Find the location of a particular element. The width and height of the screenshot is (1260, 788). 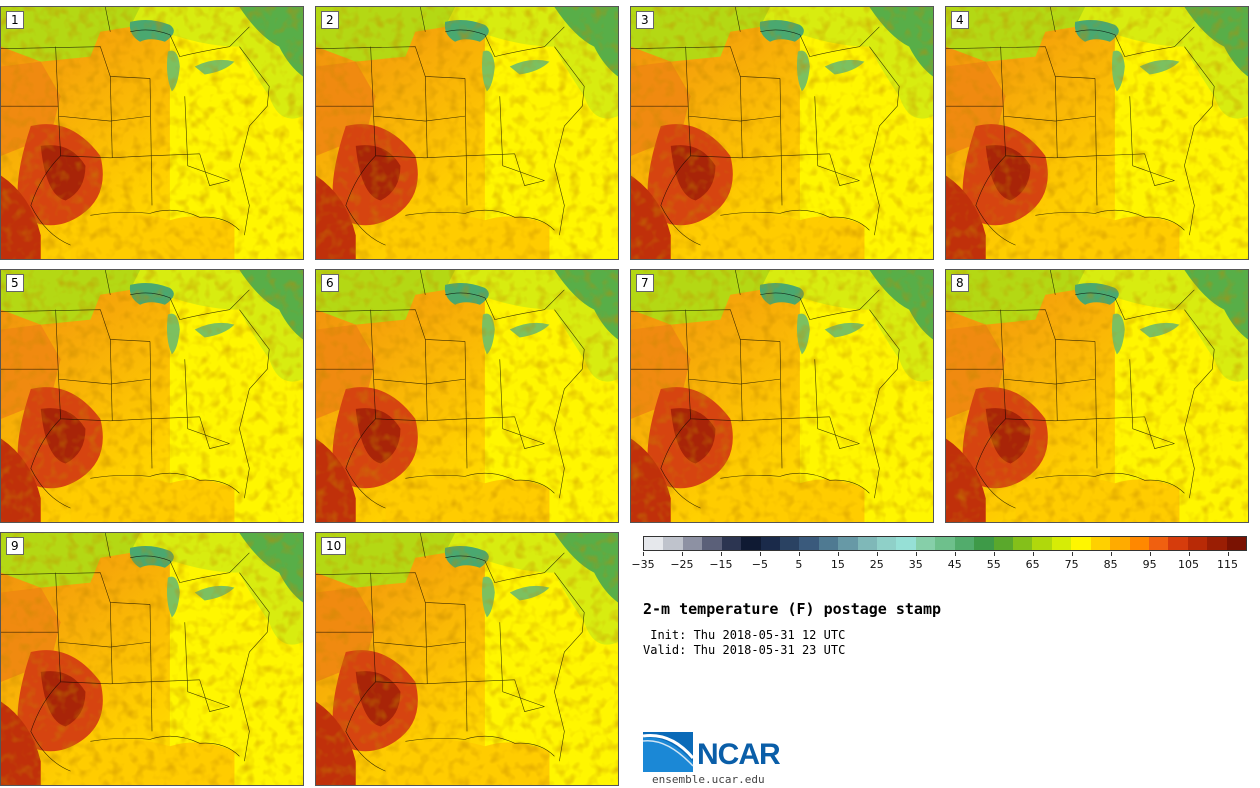

member-number: 1 is located at coordinates (15, 20).